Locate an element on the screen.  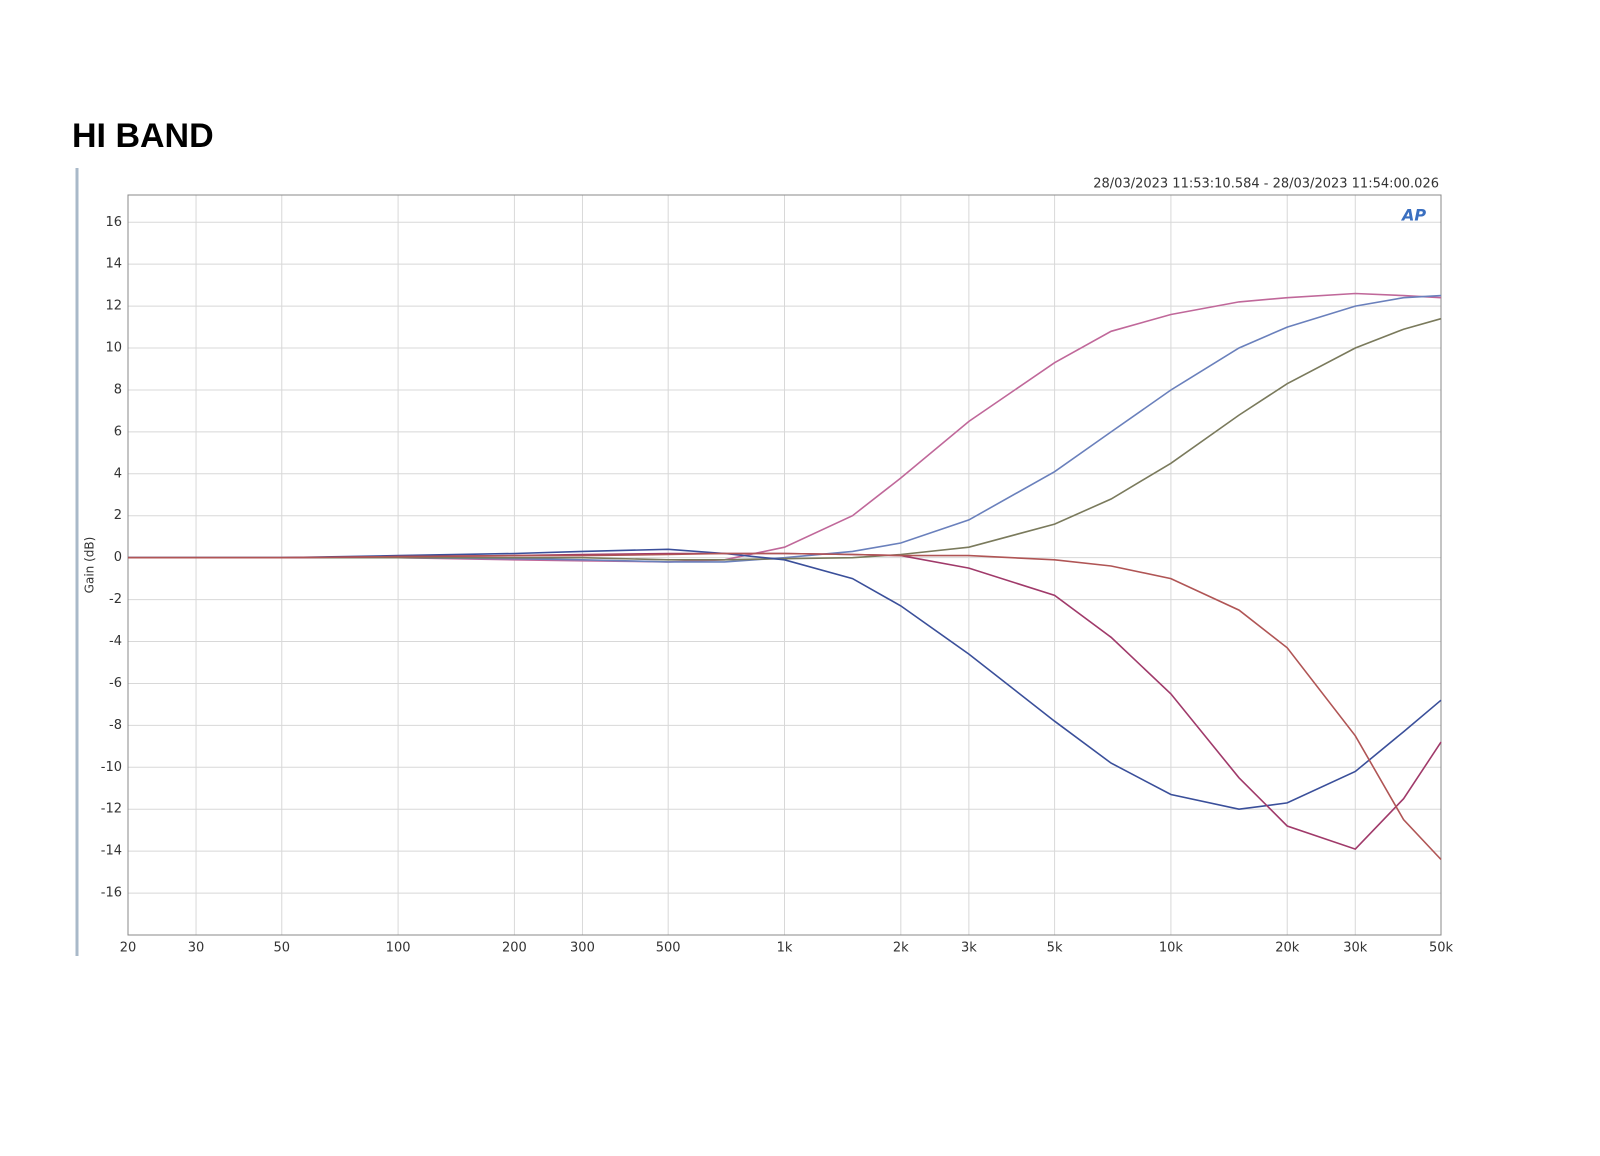
x-tick-label: 3k is located at coordinates (969, 948).